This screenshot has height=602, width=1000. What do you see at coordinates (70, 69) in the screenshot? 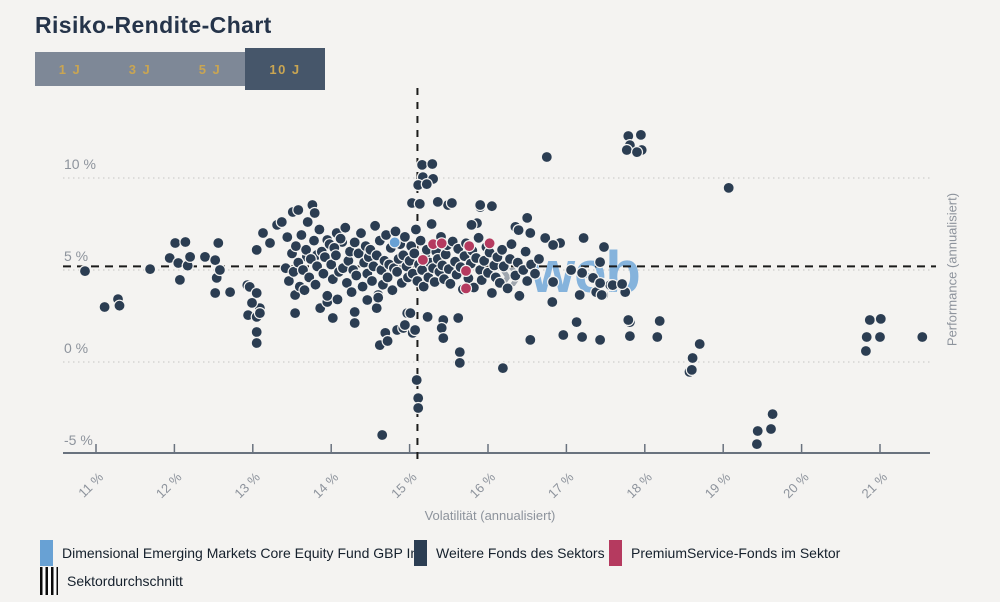
I see `tab-1j: 1 J` at bounding box center [70, 69].